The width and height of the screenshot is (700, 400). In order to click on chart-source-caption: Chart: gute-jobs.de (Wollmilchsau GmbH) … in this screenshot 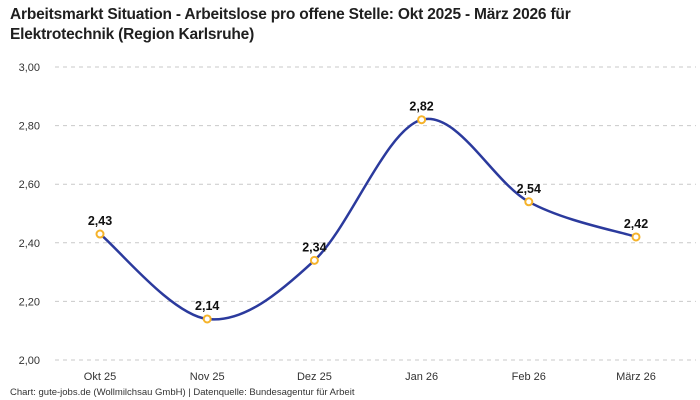, I will do `click(182, 392)`.